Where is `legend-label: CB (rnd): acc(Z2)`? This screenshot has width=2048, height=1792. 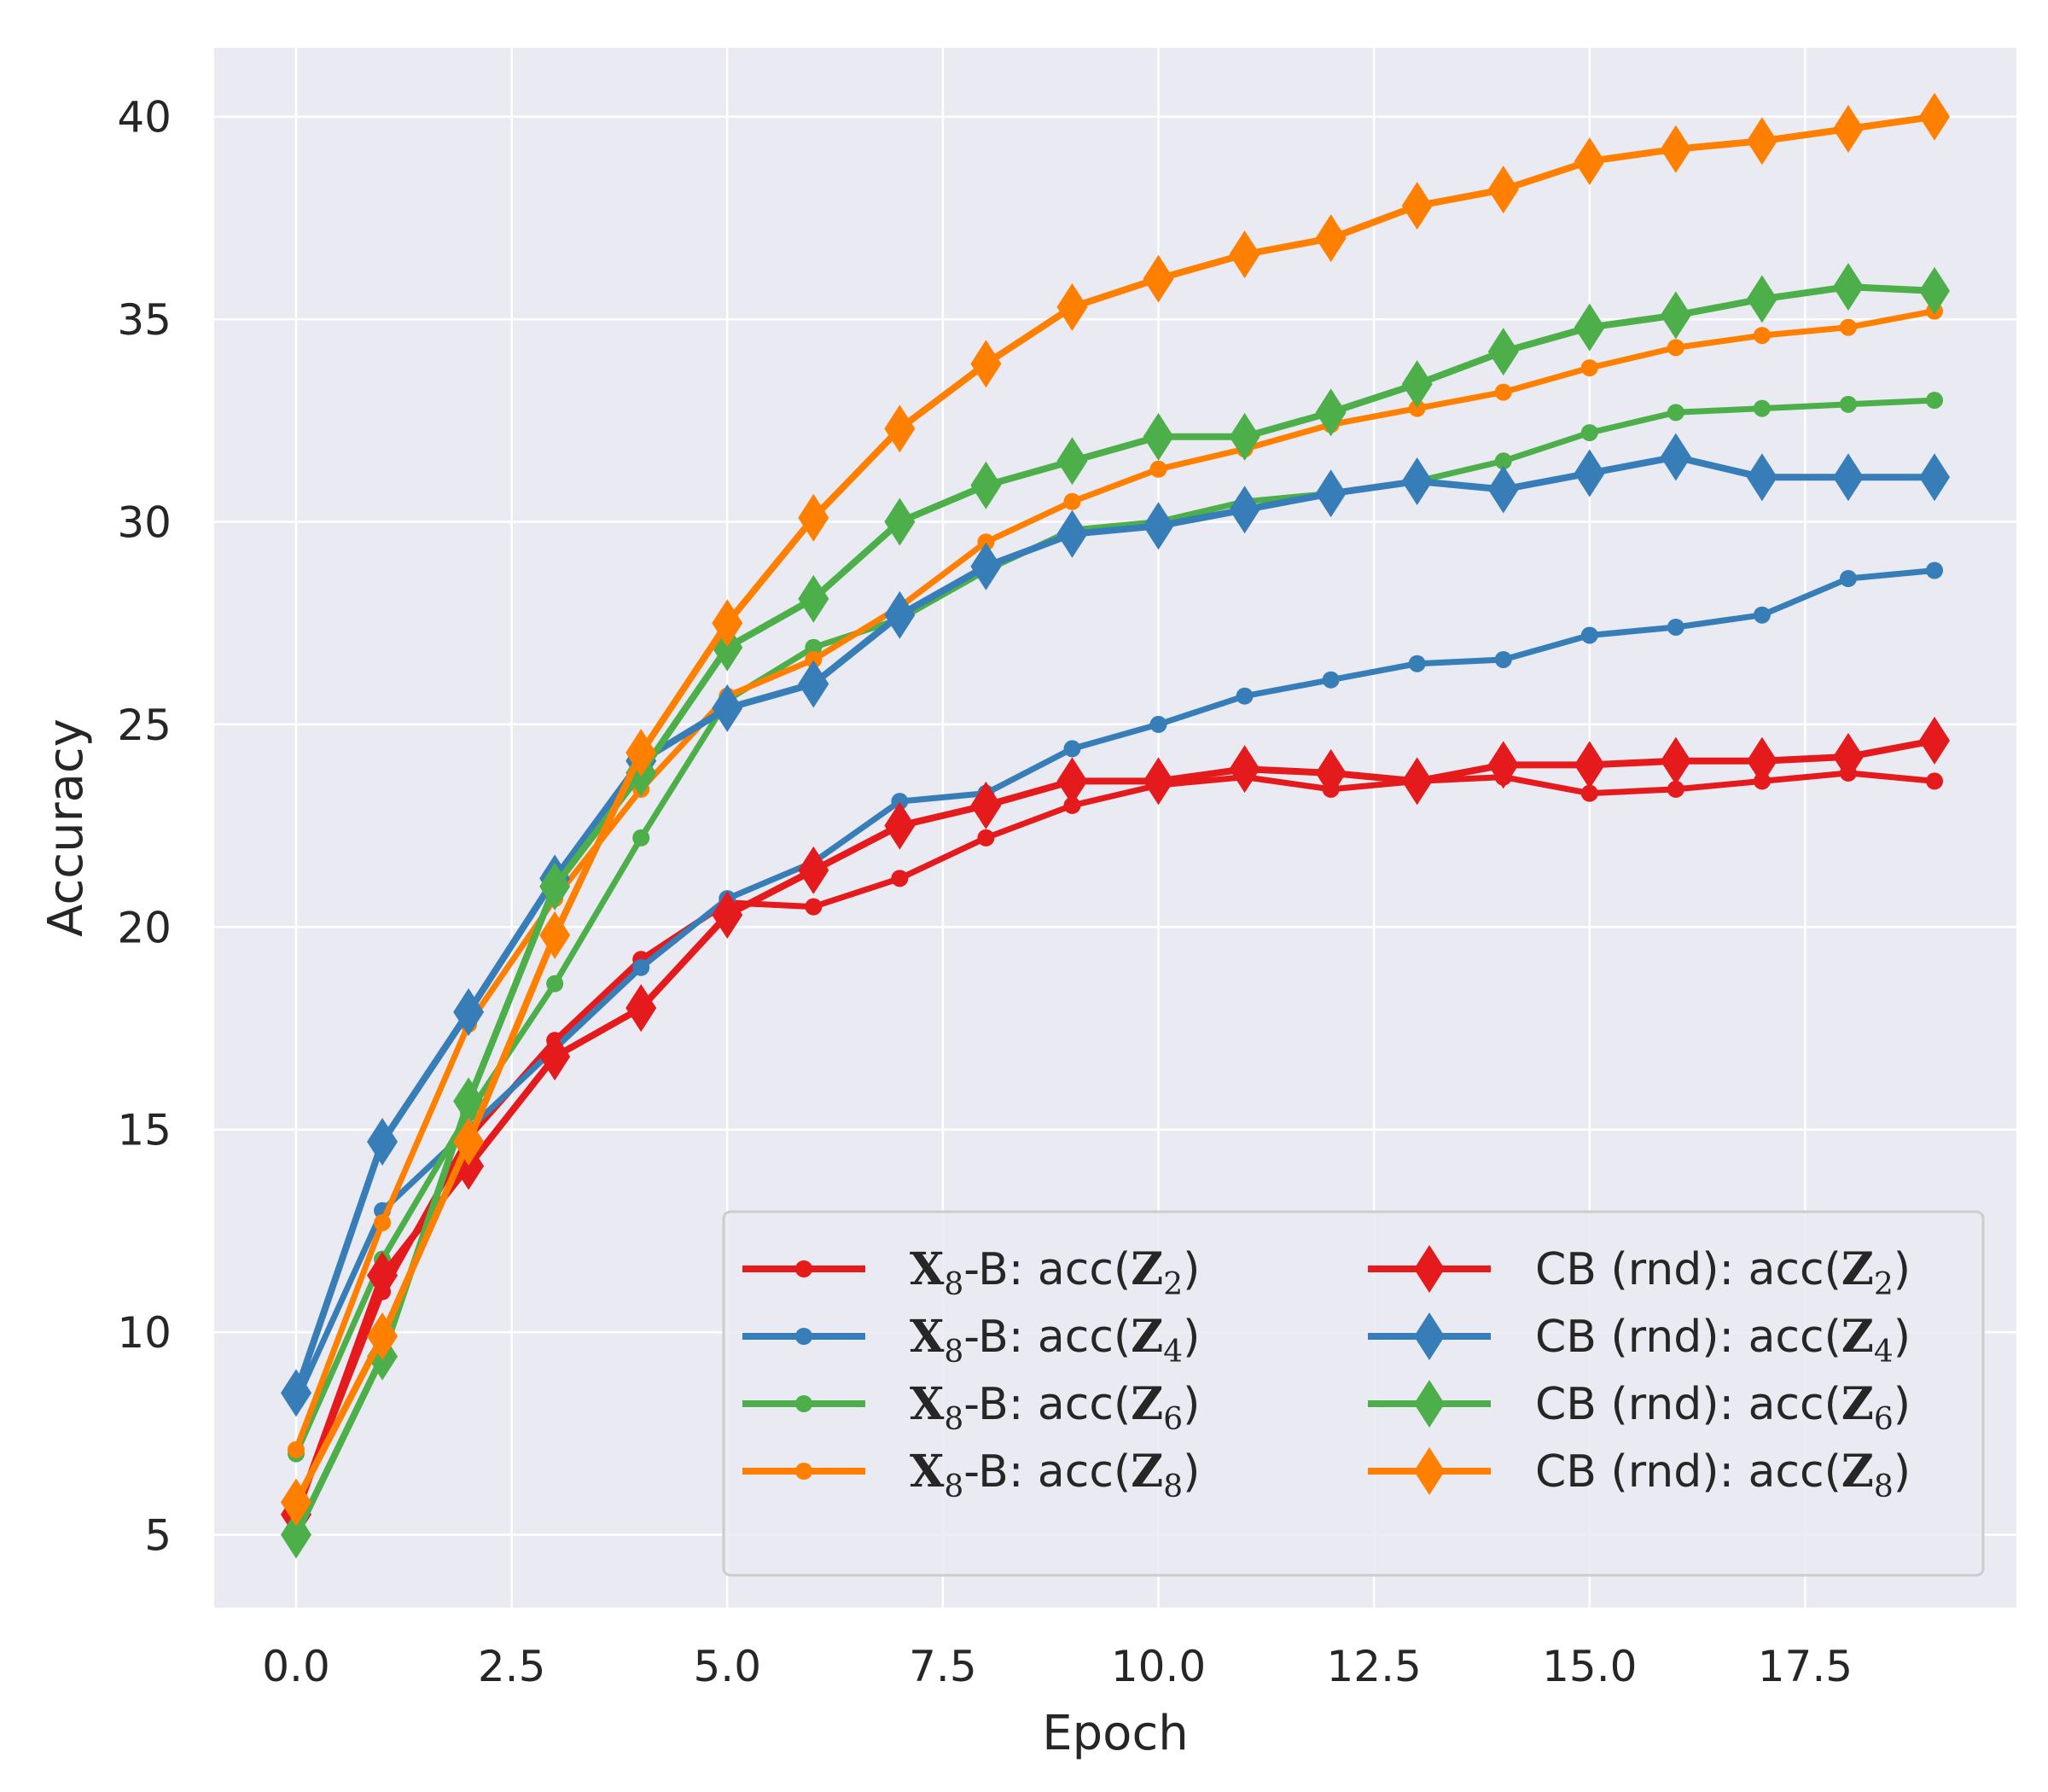 legend-label: CB (rnd): acc(Z2) is located at coordinates (1723, 1272).